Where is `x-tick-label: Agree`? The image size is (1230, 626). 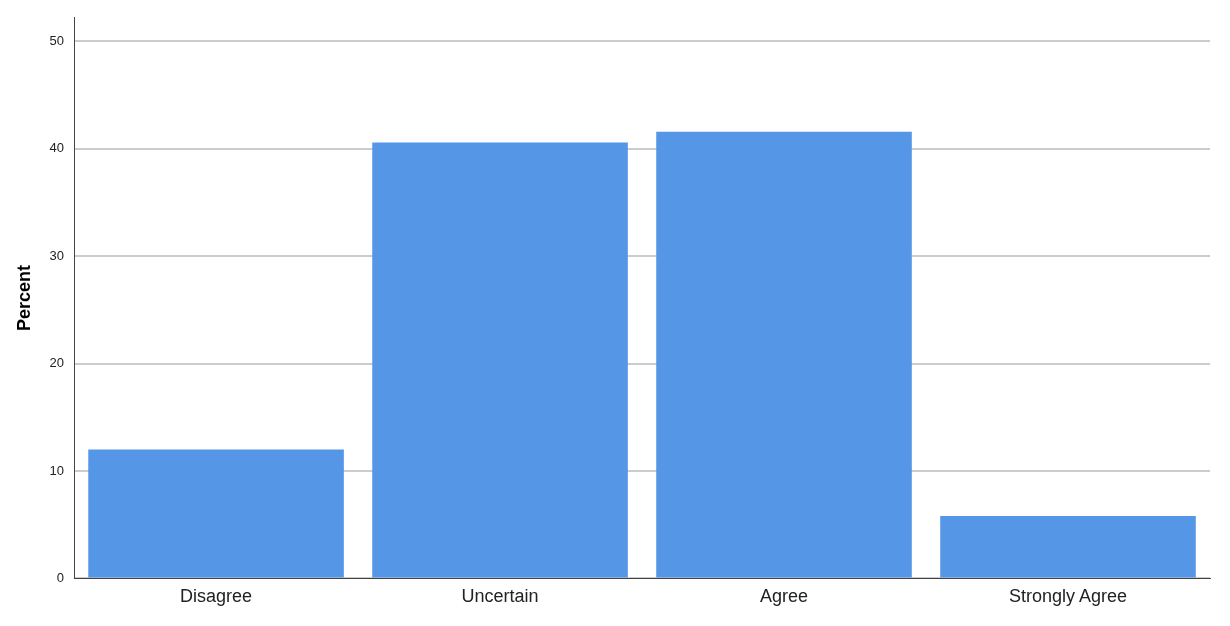
x-tick-label: Agree is located at coordinates (784, 596).